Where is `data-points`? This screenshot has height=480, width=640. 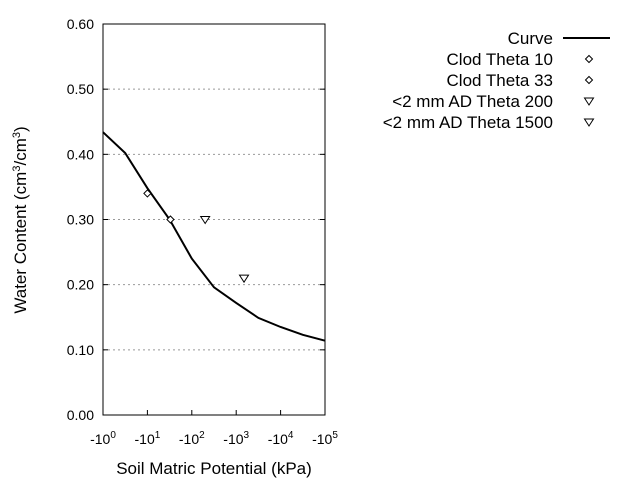
data-points is located at coordinates (196, 236).